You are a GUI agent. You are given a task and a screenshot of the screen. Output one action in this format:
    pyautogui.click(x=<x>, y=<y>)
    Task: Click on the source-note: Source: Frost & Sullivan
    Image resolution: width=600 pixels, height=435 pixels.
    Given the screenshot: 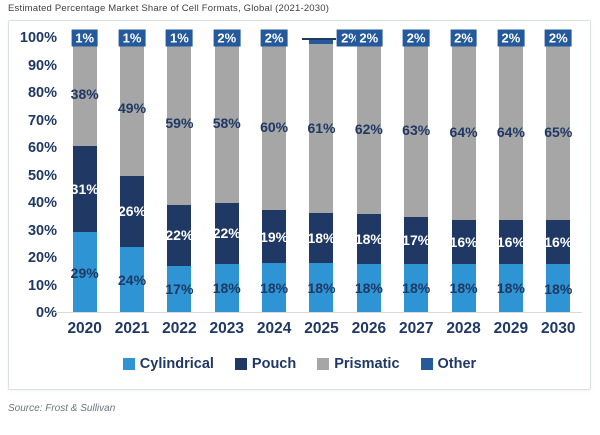 What is the action you would take?
    pyautogui.click(x=62, y=408)
    